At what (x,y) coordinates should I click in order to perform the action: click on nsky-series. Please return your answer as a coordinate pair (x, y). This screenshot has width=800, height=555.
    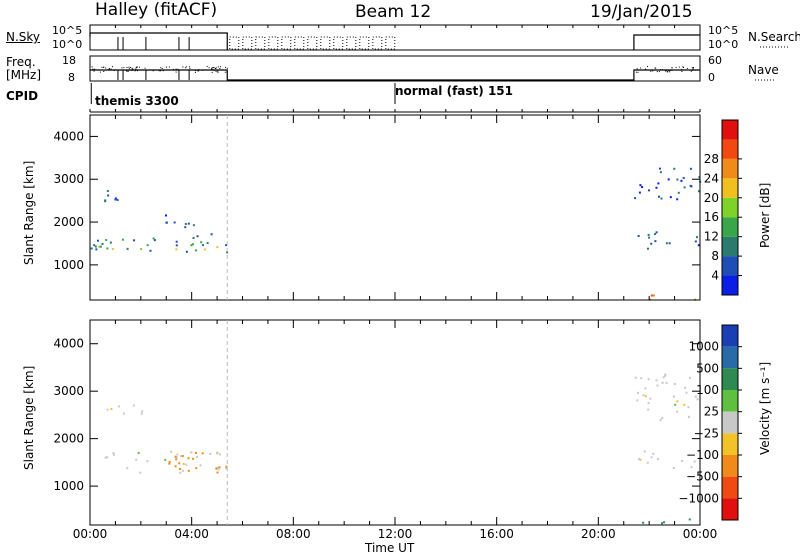
    Looking at the image, I should click on (158, 41).